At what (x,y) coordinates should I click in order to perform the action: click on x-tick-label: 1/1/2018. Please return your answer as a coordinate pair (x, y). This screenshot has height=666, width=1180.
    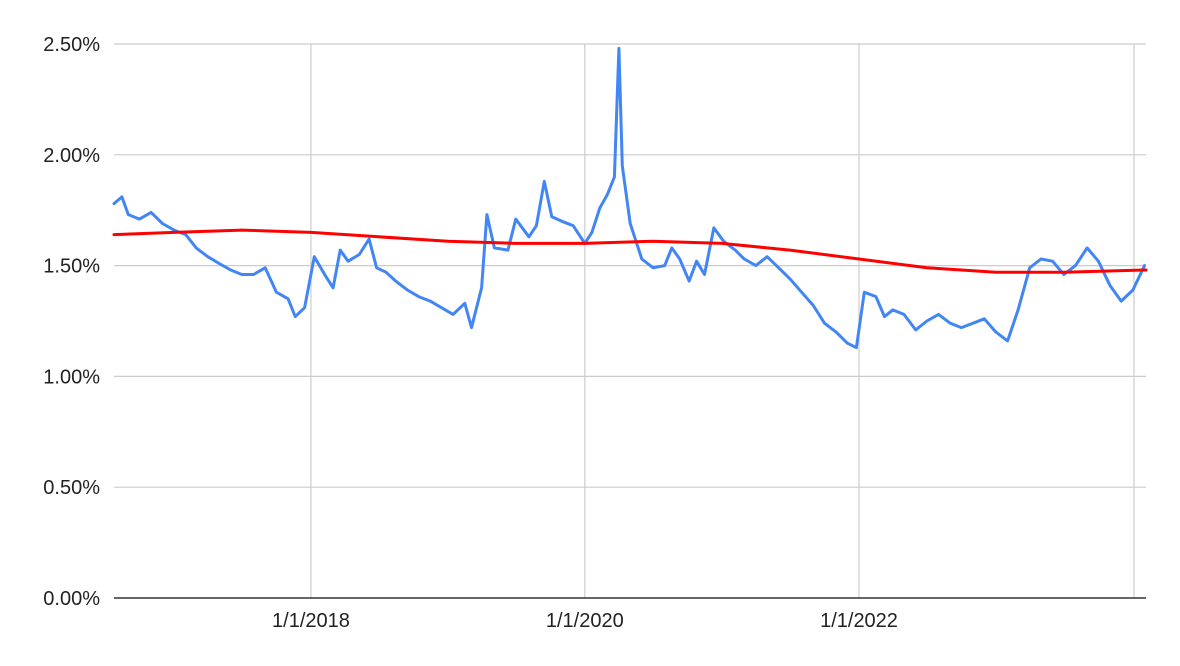
    Looking at the image, I should click on (311, 621).